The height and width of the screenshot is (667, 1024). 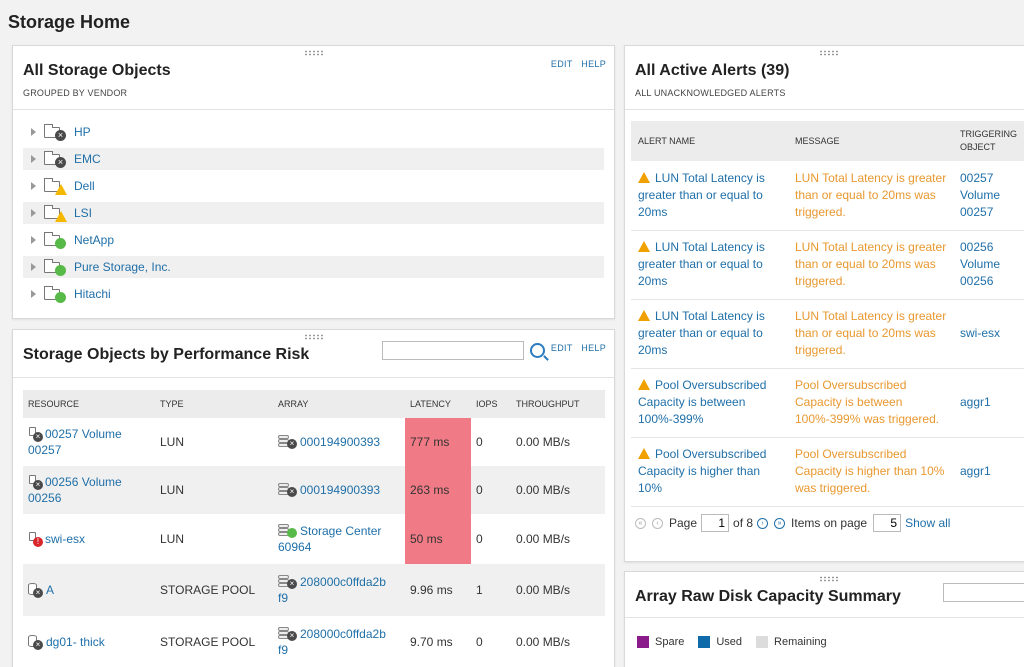 I want to click on vendor-link: LSI, so click(x=83, y=213).